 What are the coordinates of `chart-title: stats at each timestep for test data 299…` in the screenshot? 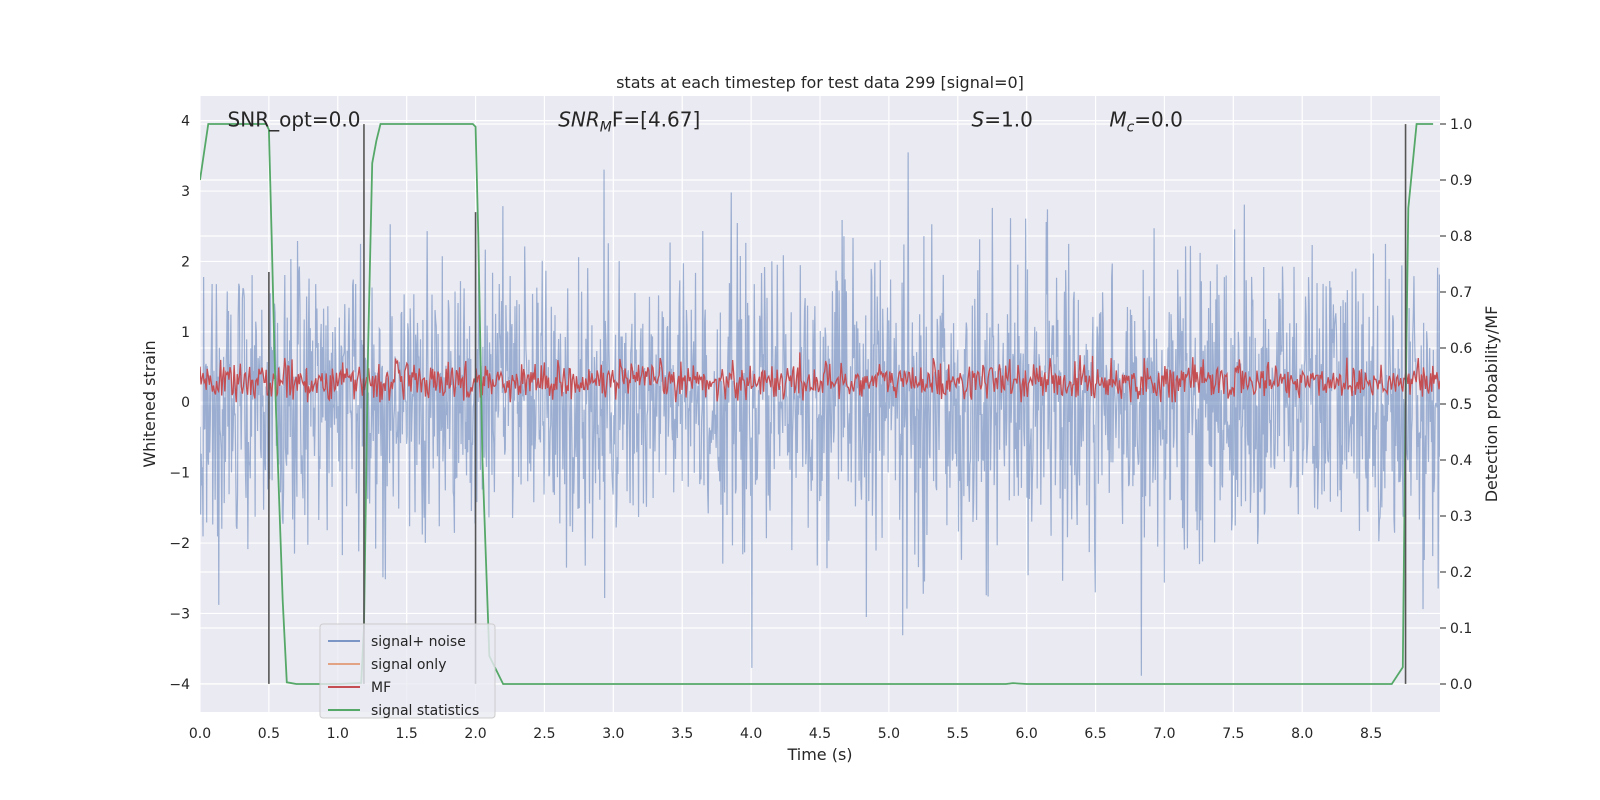 It's located at (820, 82).